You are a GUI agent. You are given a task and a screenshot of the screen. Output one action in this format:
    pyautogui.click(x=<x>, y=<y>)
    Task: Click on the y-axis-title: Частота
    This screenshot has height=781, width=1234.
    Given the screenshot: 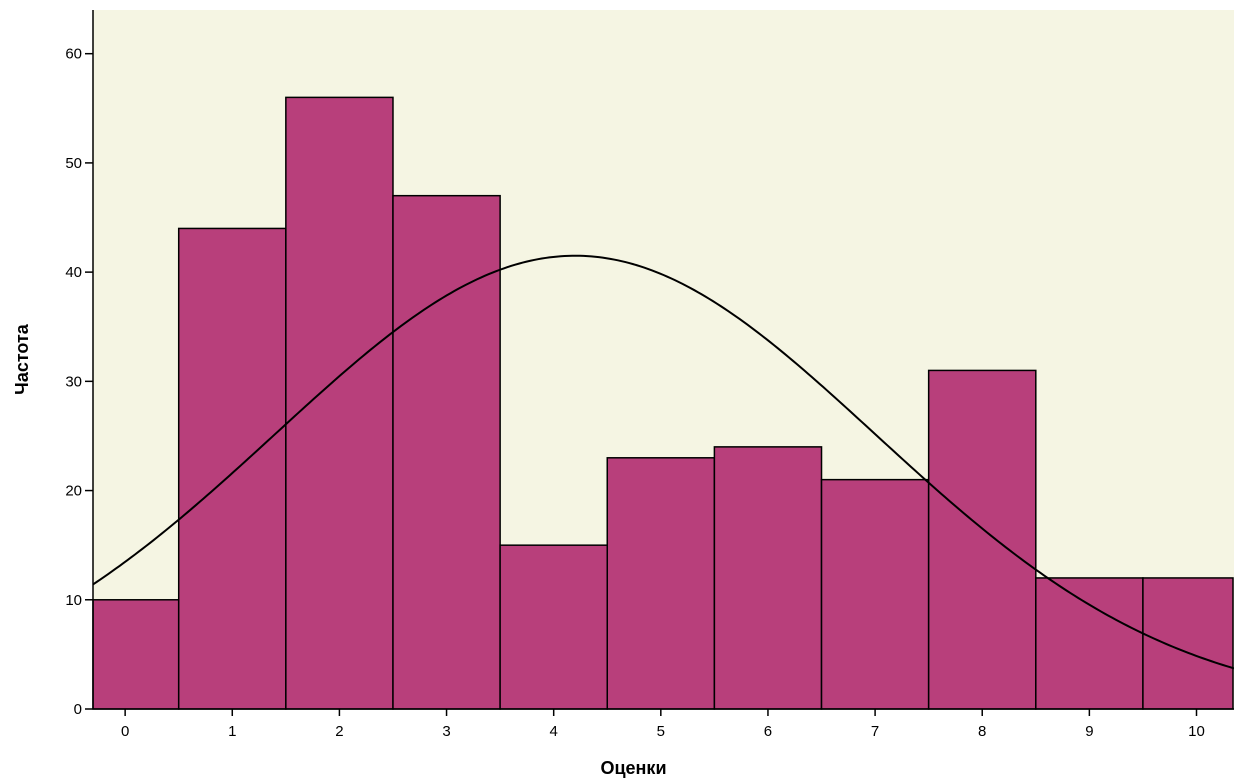 What is the action you would take?
    pyautogui.click(x=22, y=359)
    